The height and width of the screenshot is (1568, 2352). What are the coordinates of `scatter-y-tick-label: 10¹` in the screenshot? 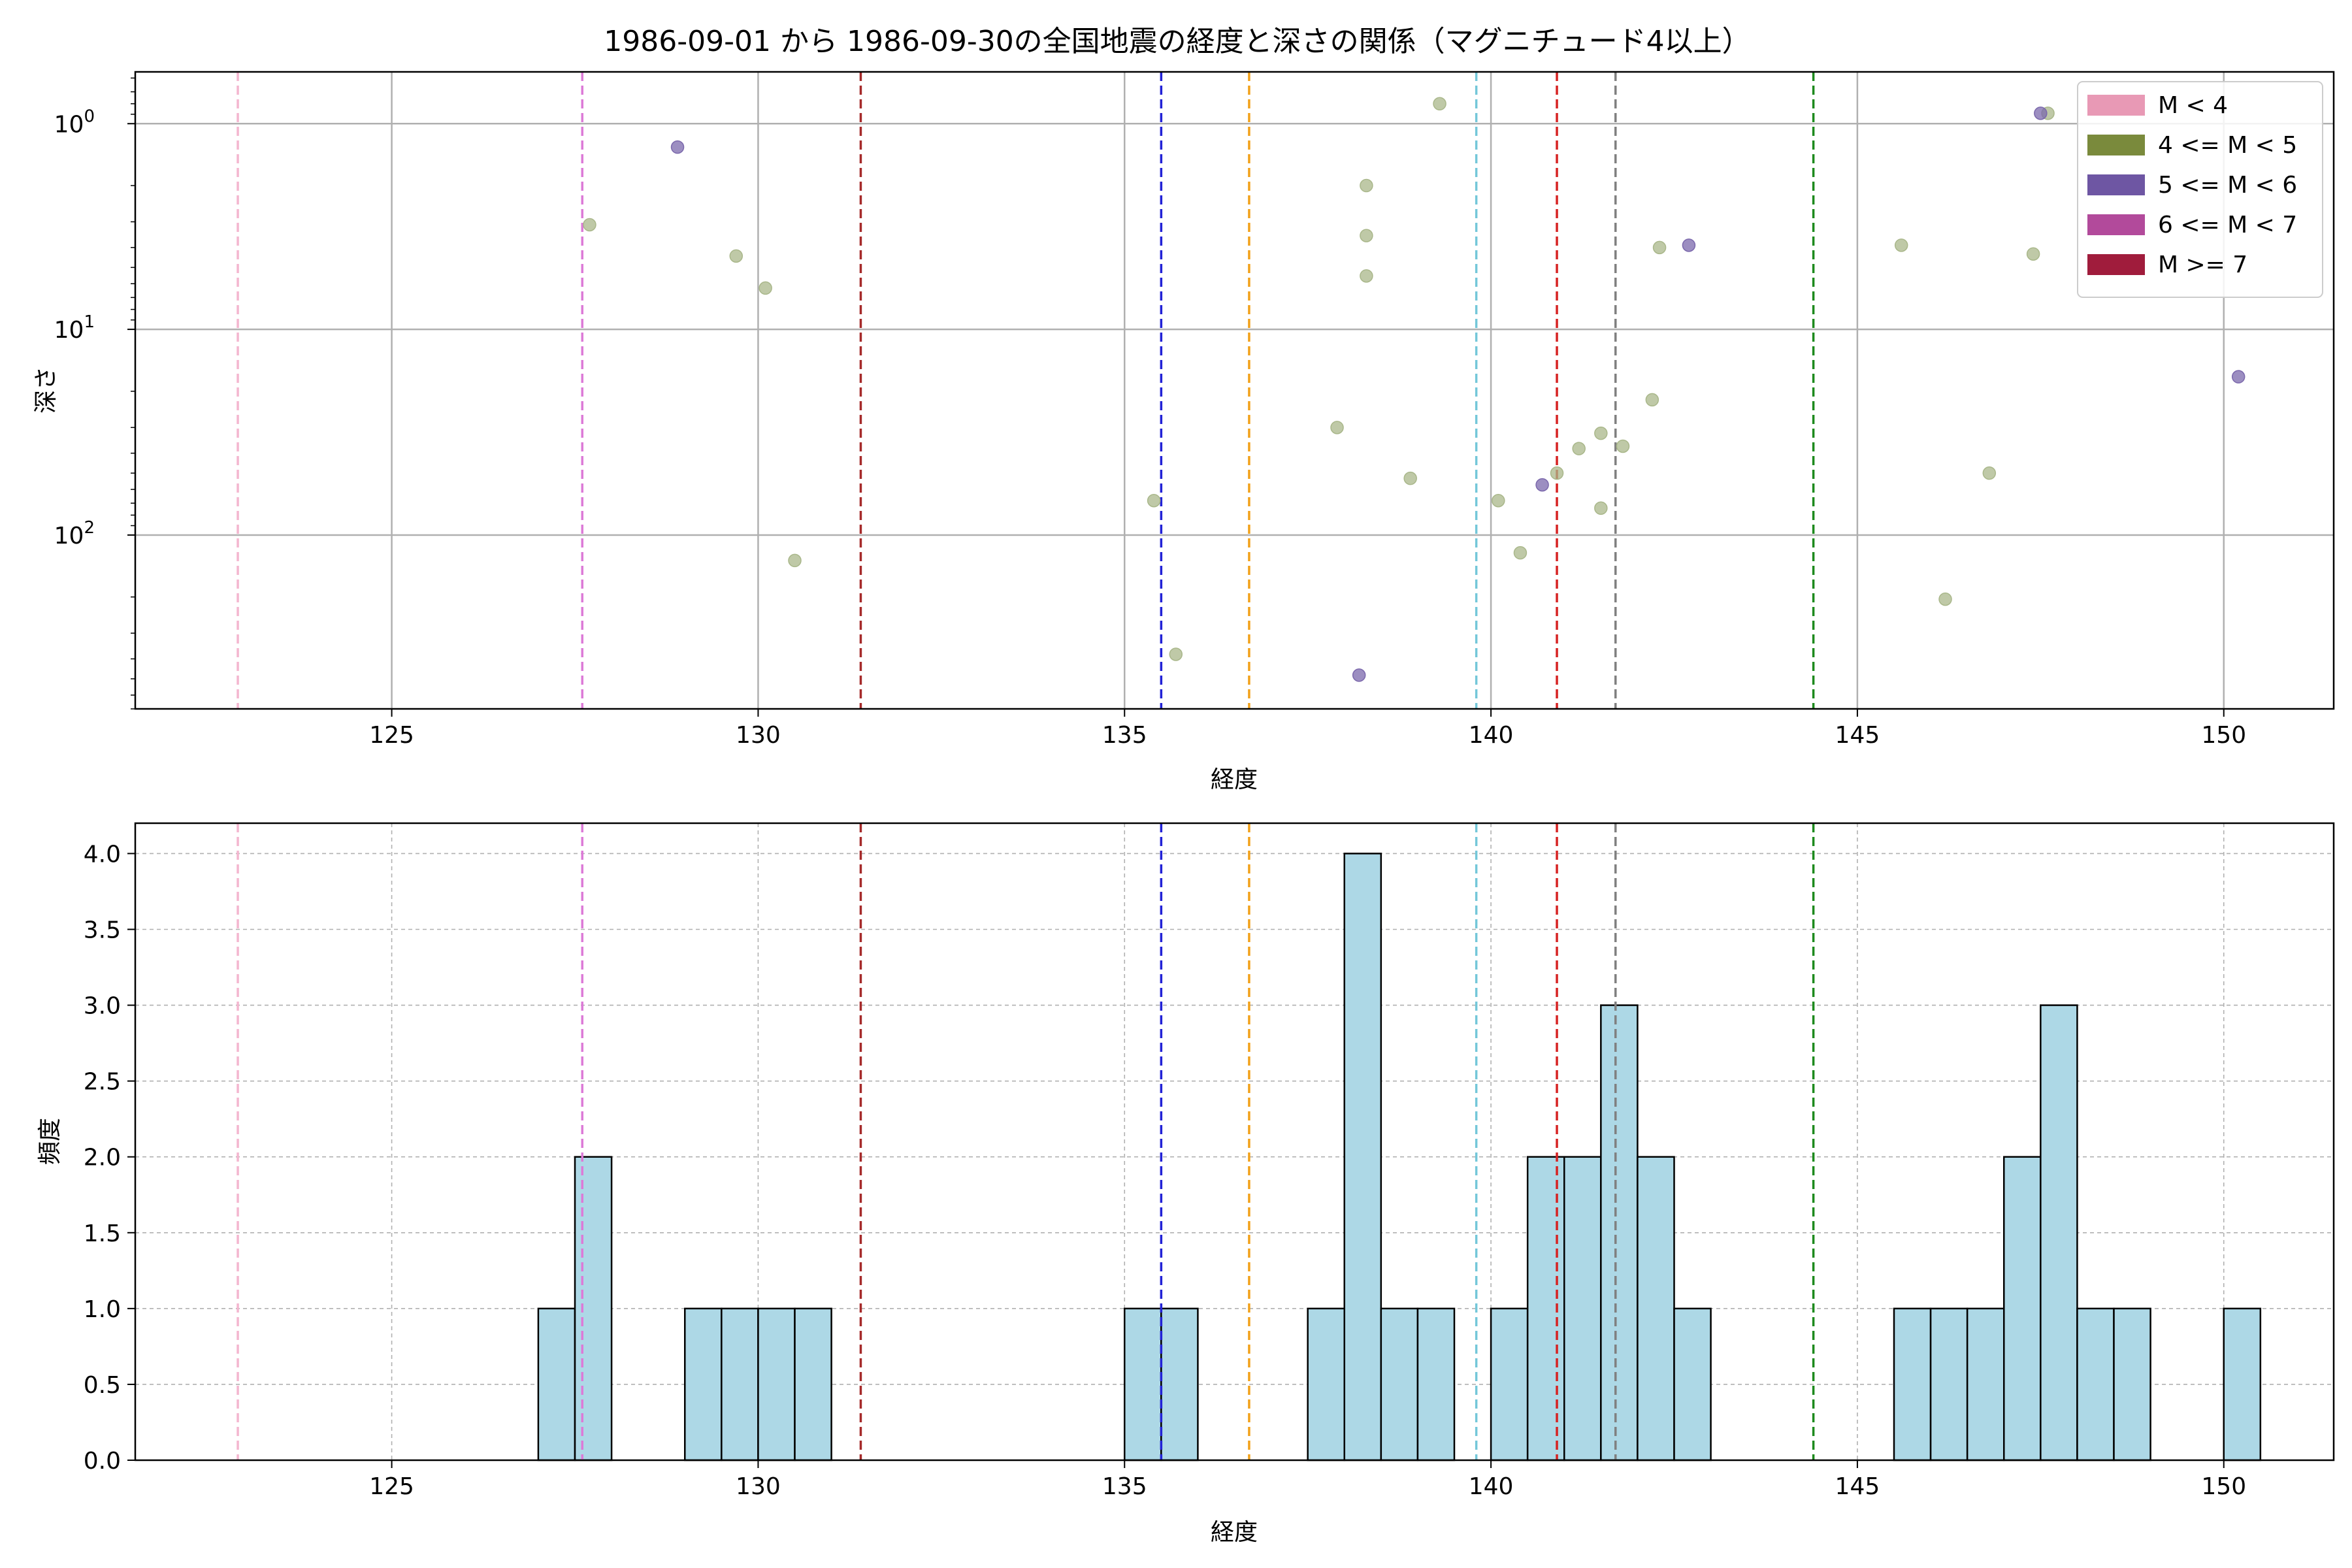 It's located at (74, 328).